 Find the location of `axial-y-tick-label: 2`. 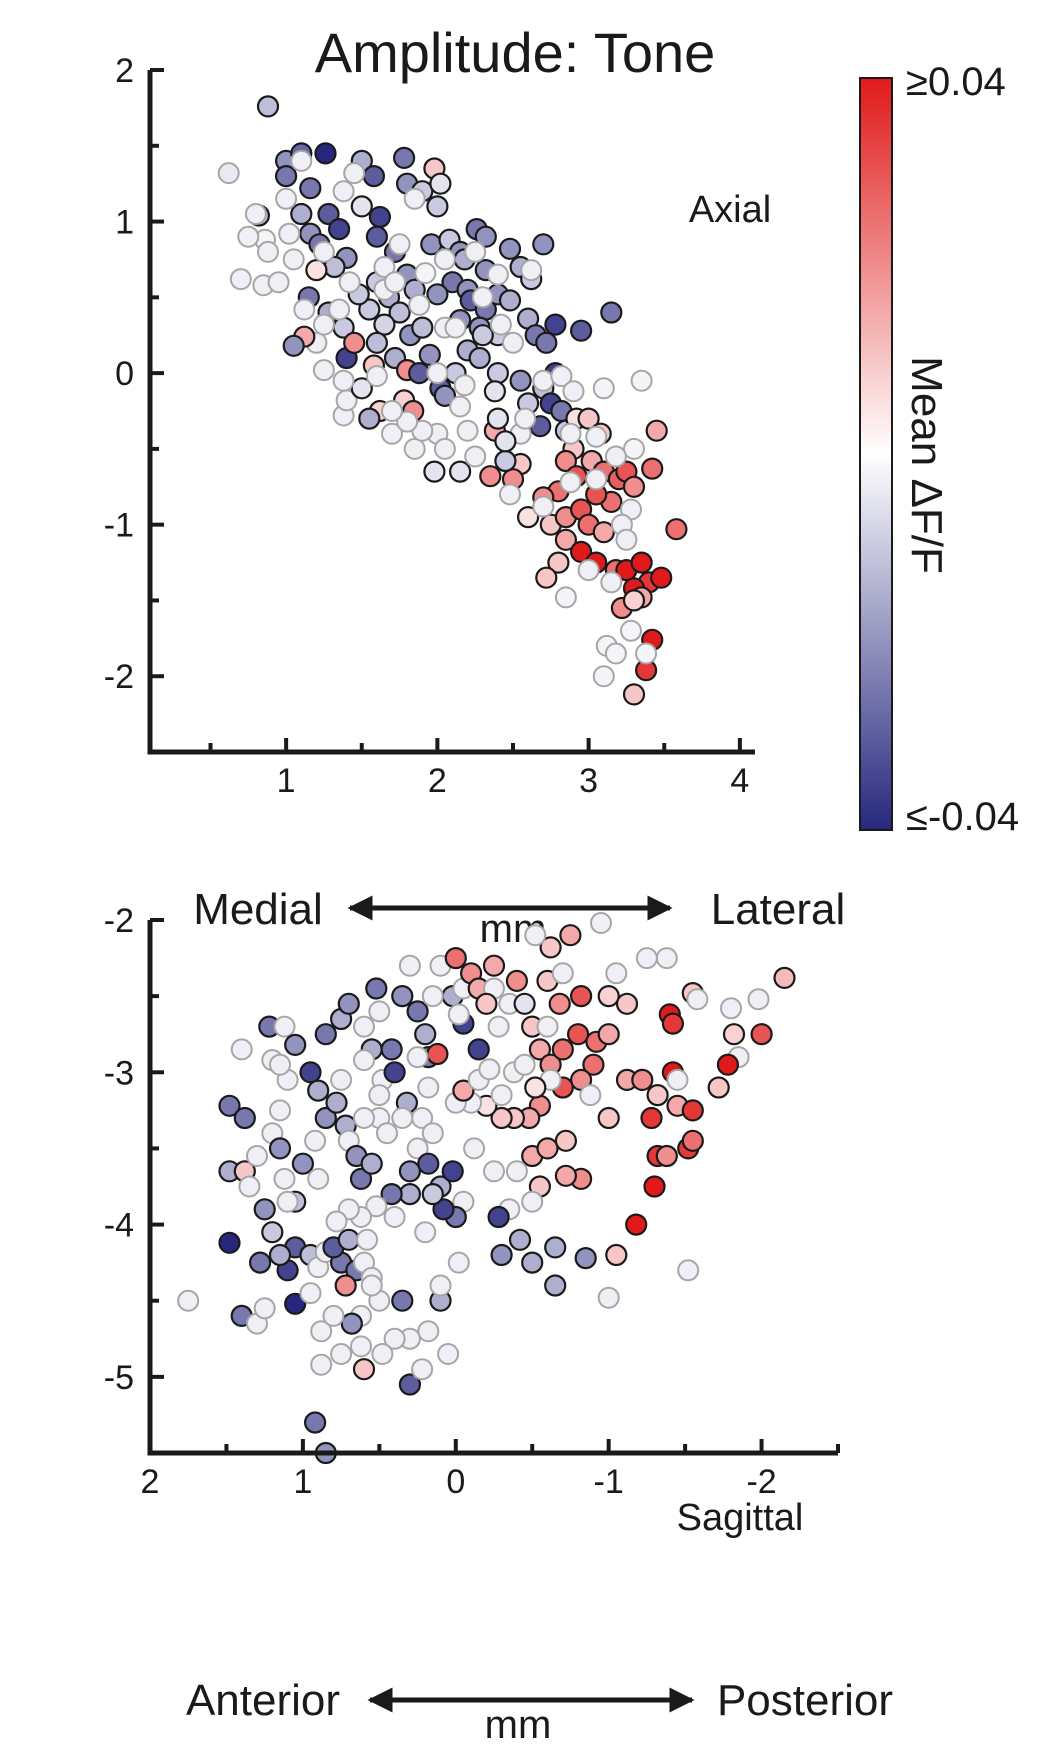

axial-y-tick-label: 2 is located at coordinates (124, 71).